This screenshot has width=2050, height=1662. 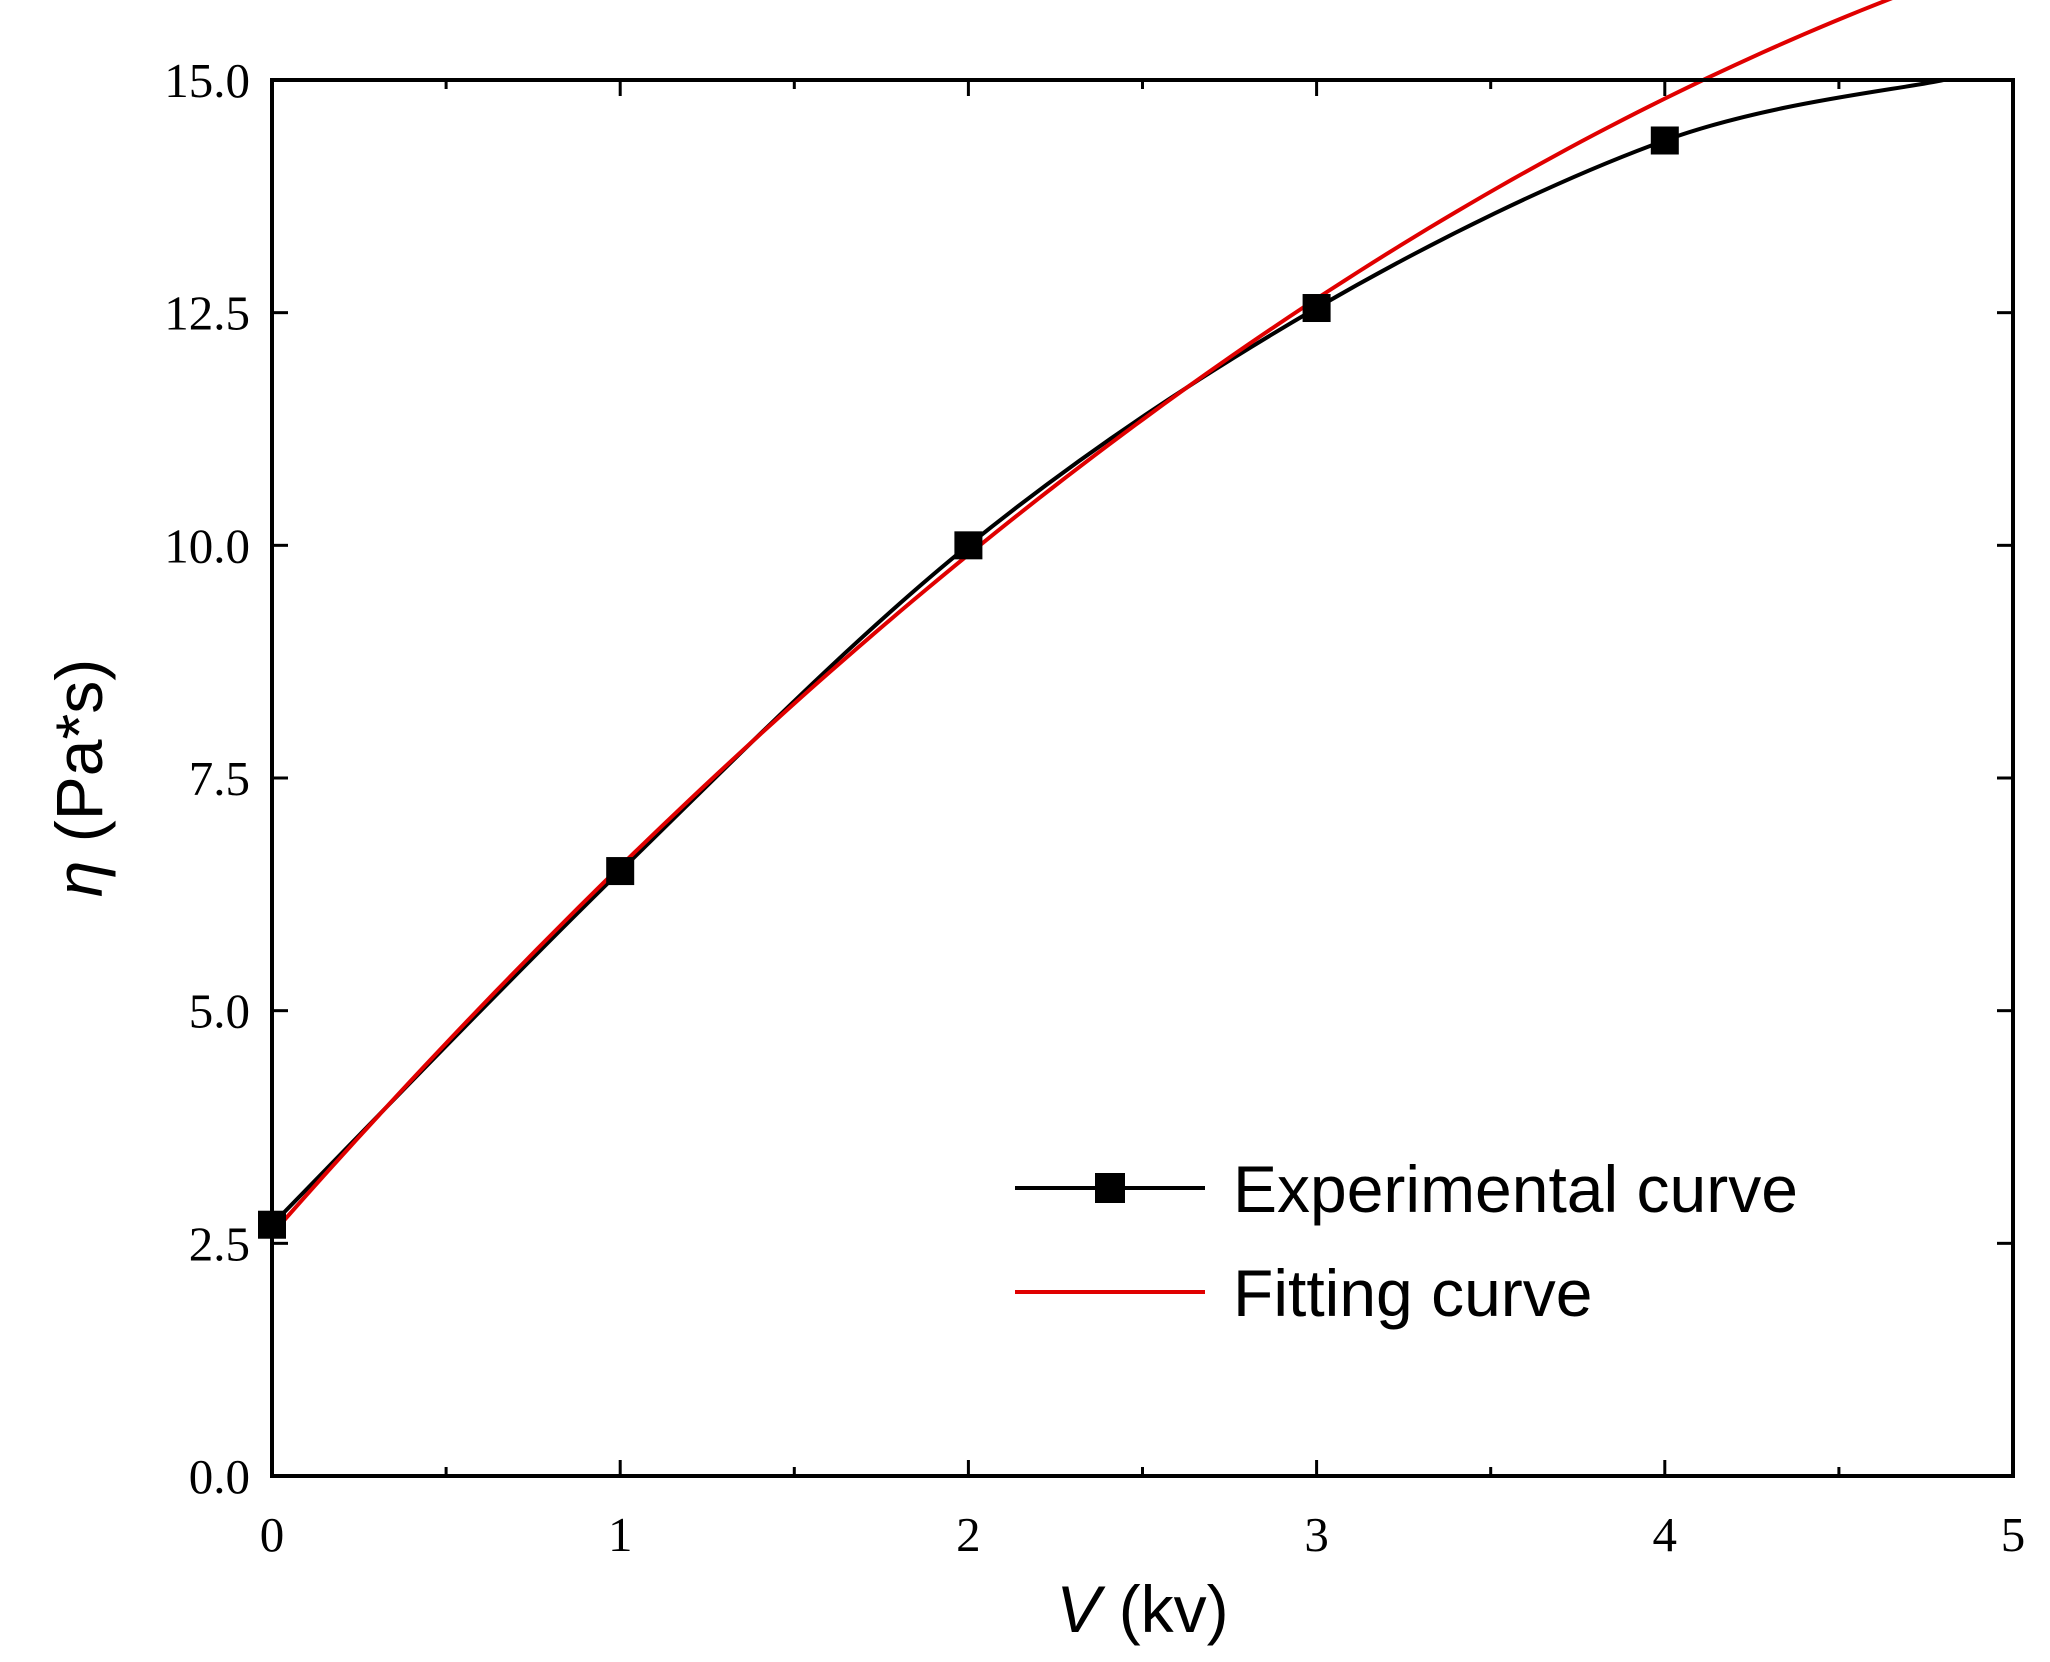 I want to click on y-tick-label: 7.5, so click(x=219, y=778).